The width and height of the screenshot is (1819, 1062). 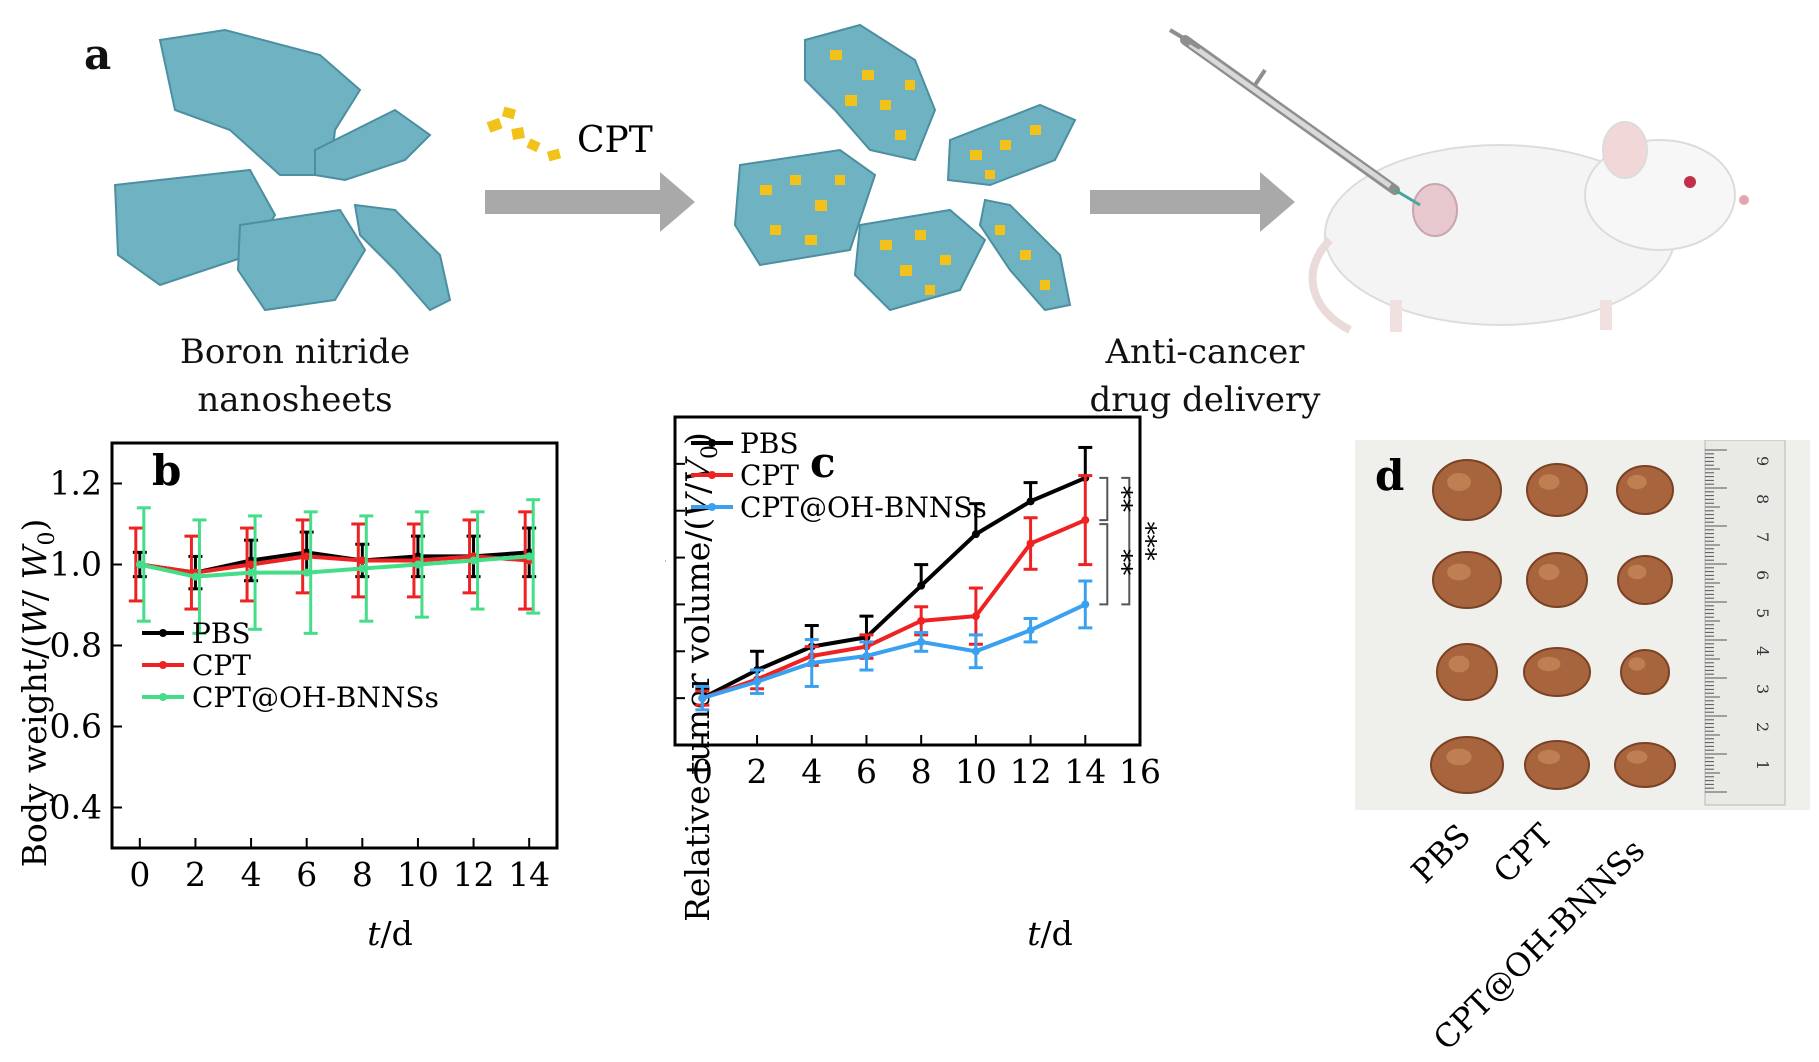 I want to click on caption-line: drug delivery, so click(x=1205, y=400).